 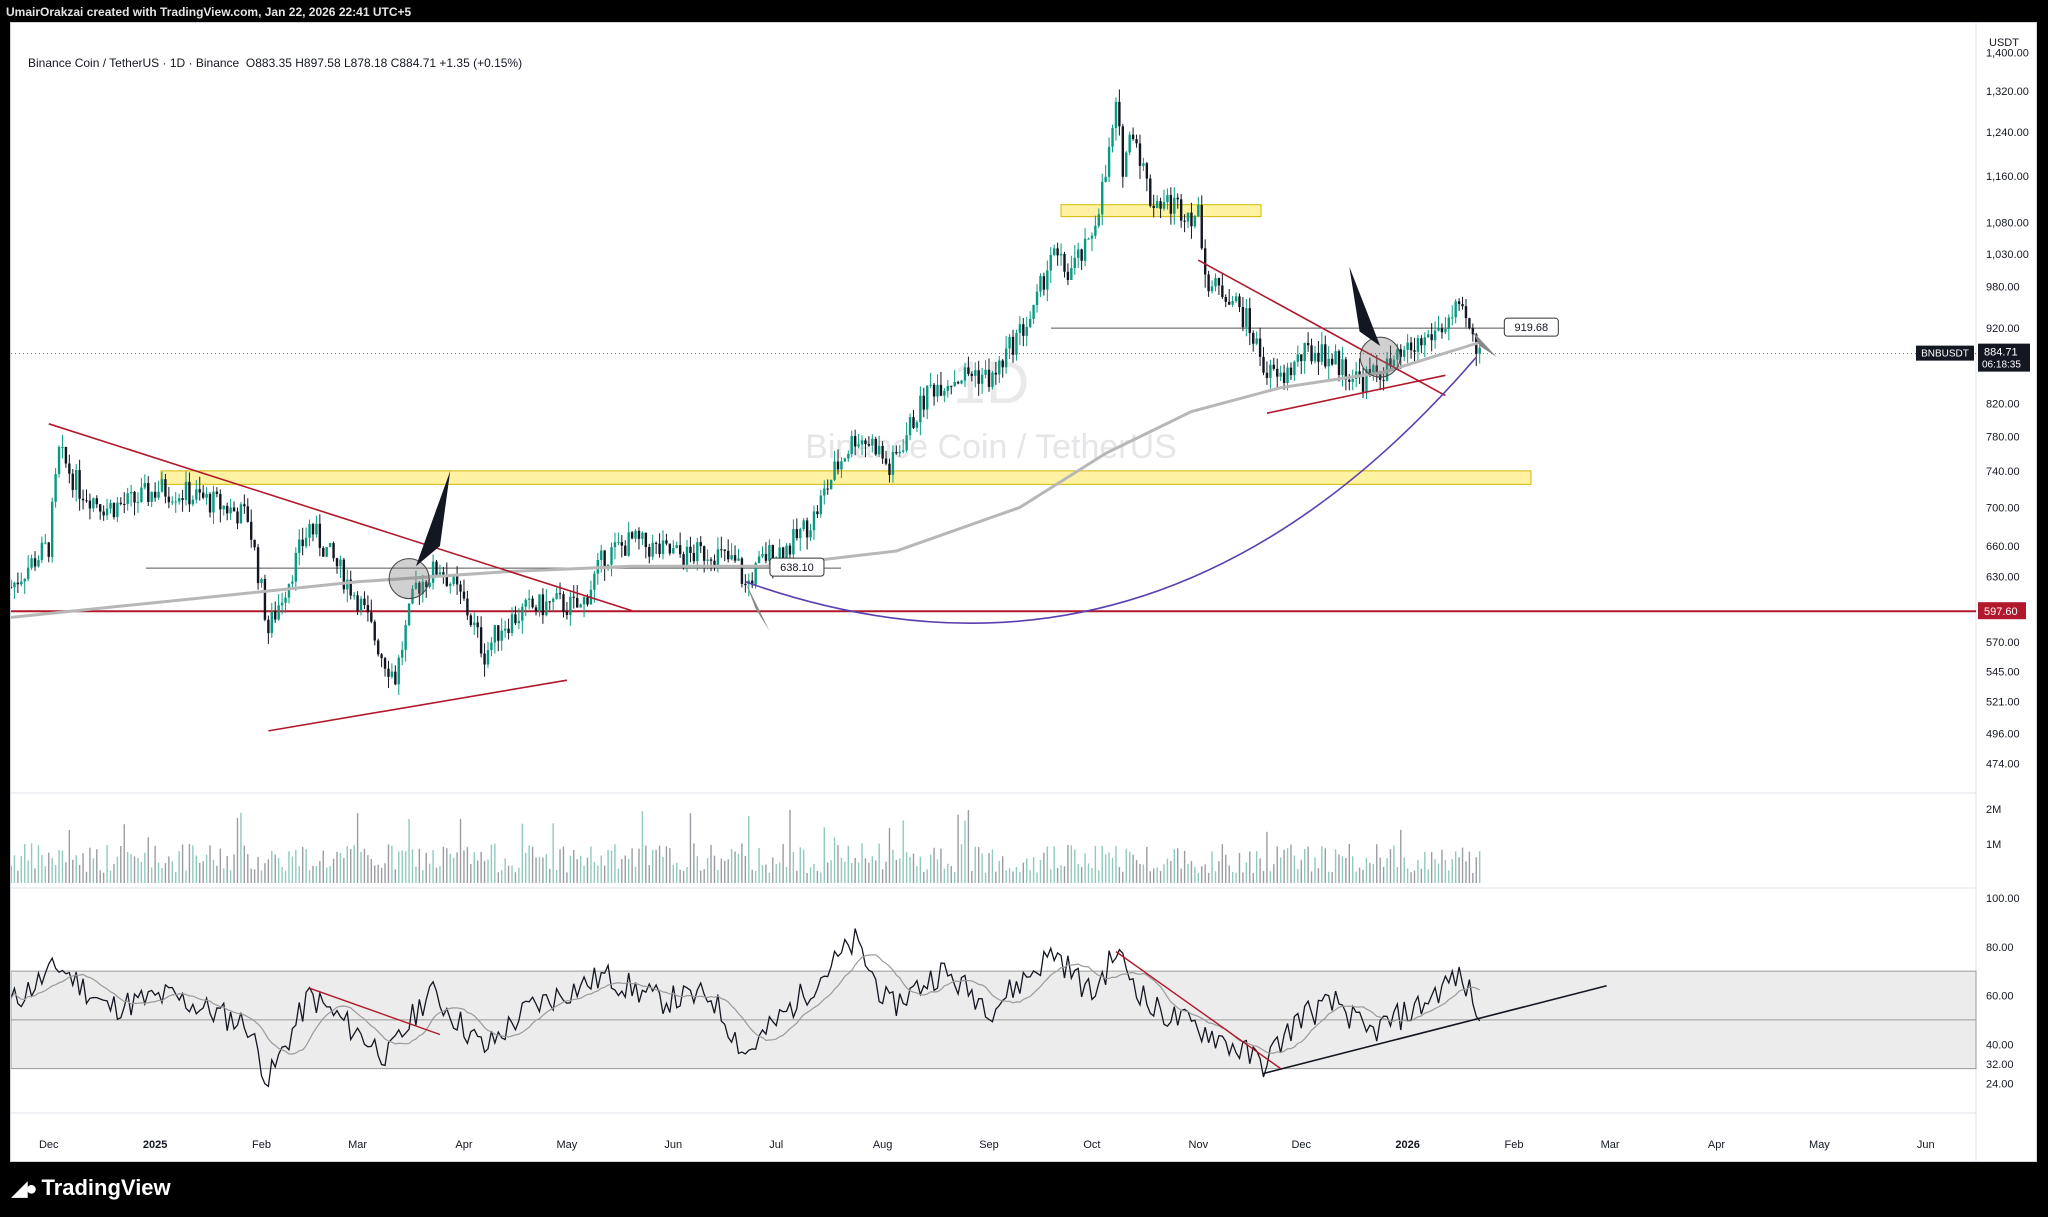 I want to click on price-tick-label: 920.00, so click(x=2003, y=329).